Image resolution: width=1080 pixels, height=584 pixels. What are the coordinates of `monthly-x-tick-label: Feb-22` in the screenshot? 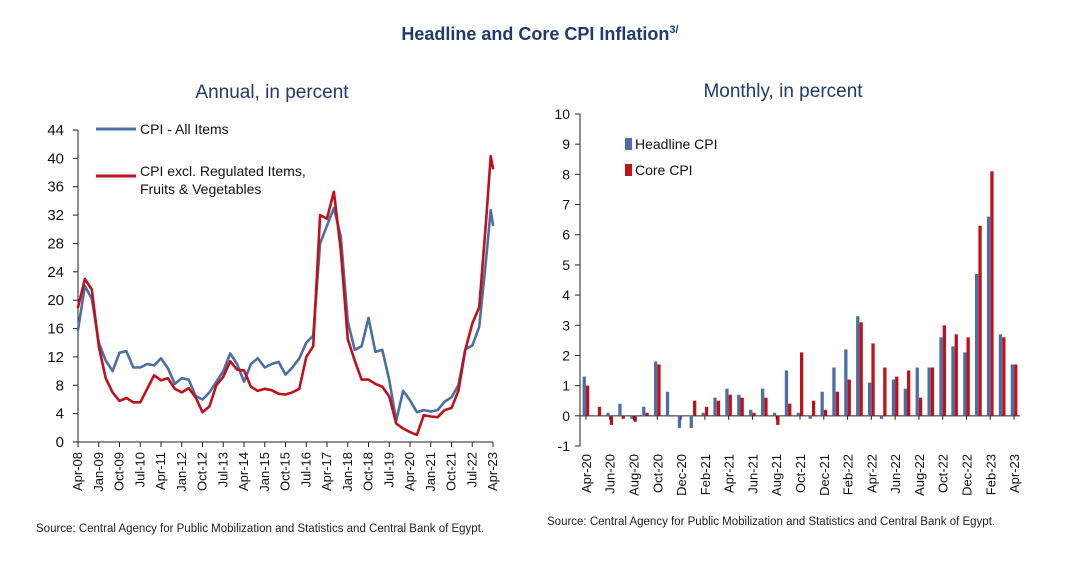 It's located at (848, 474).